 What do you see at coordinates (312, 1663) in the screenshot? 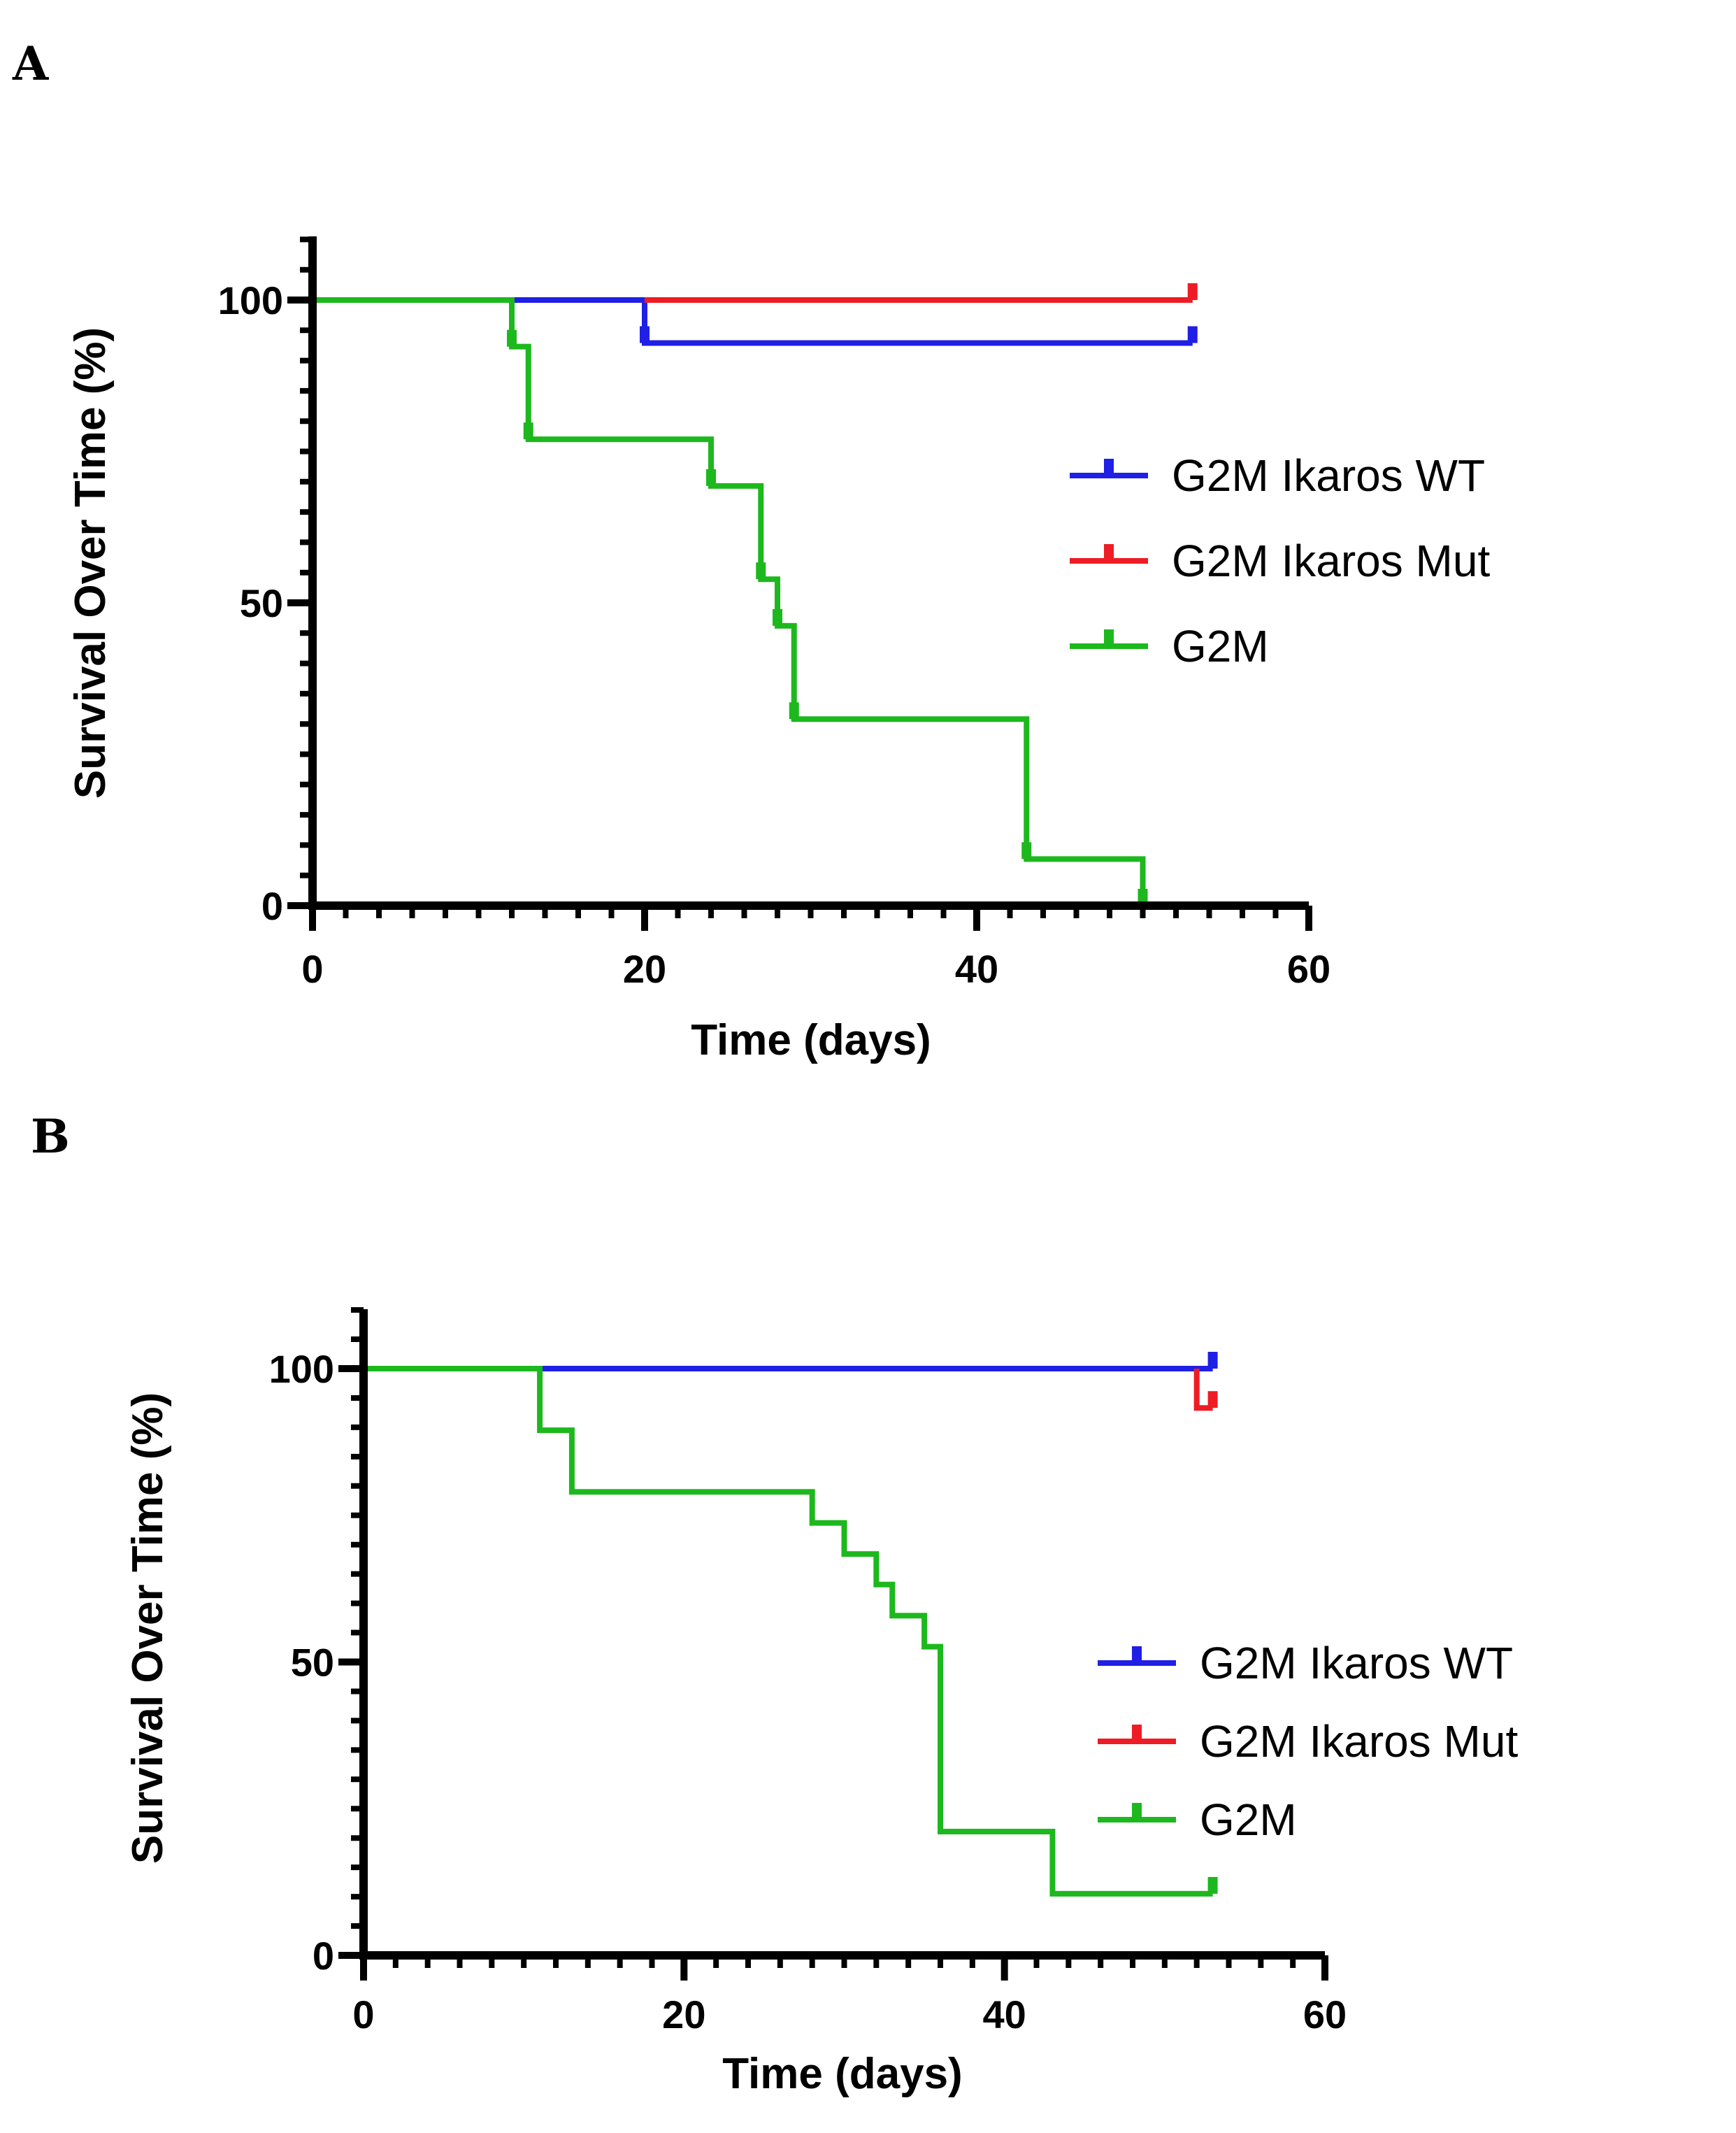
I see `panel-b-y-tick-label: 50` at bounding box center [312, 1663].